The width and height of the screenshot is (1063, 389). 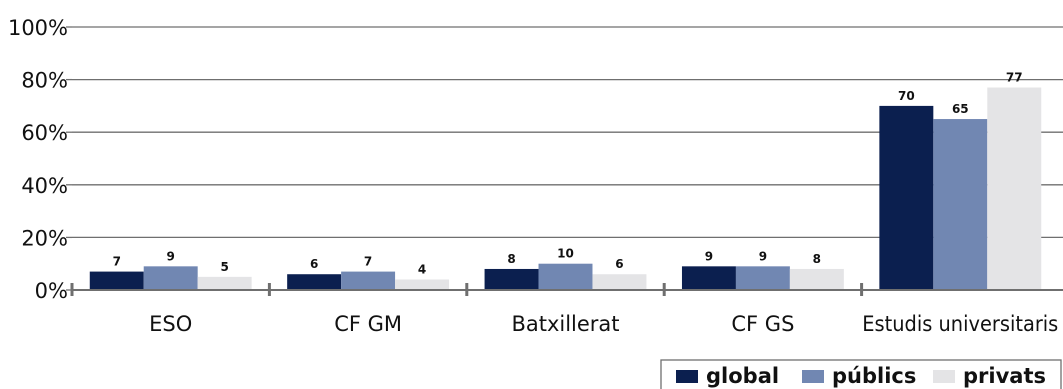 What do you see at coordinates (565, 276) in the screenshot?
I see `bar-públics-2` at bounding box center [565, 276].